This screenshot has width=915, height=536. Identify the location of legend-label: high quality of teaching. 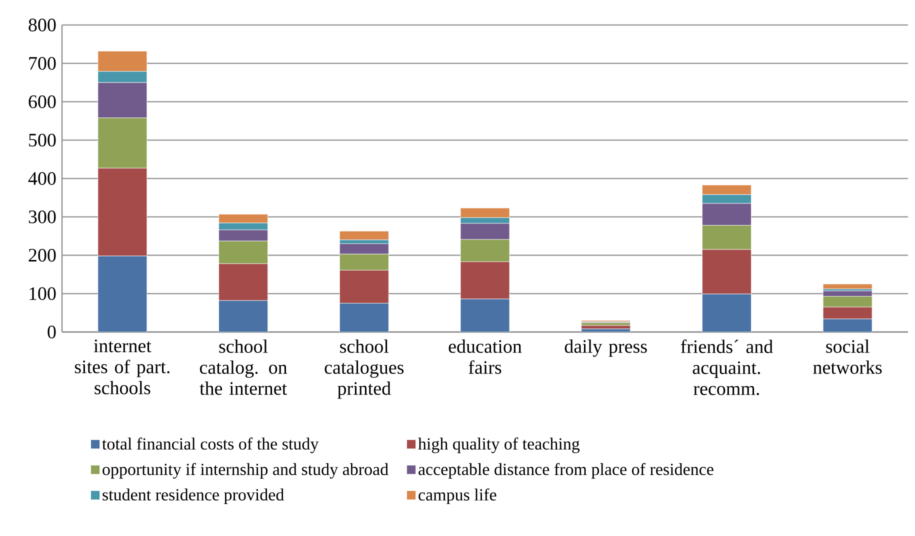
(499, 446).